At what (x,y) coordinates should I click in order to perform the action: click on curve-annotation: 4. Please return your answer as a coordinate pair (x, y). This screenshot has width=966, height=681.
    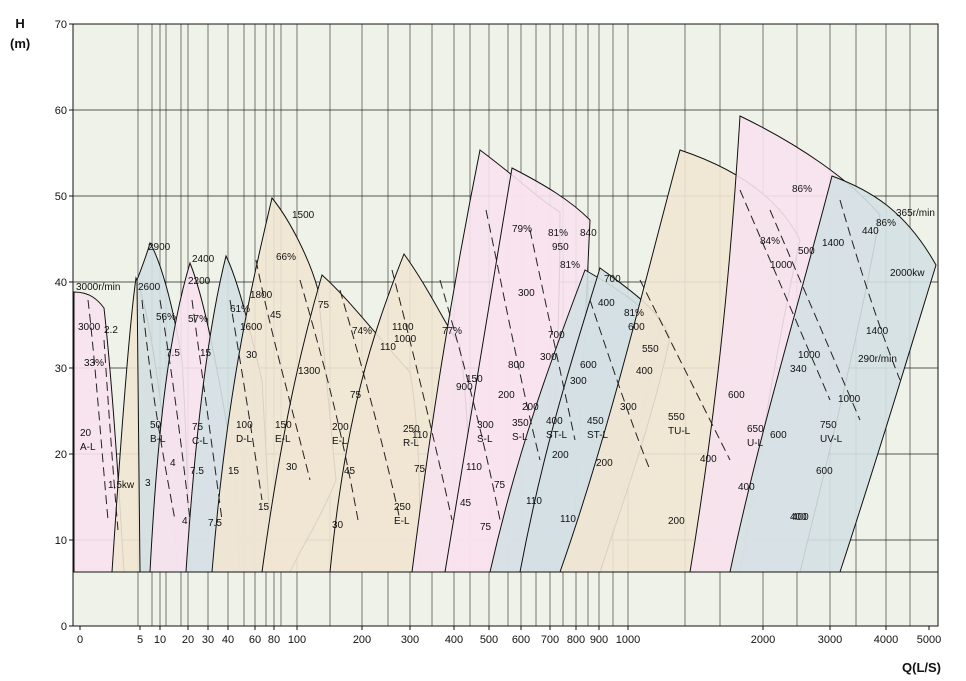
    Looking at the image, I should click on (173, 463).